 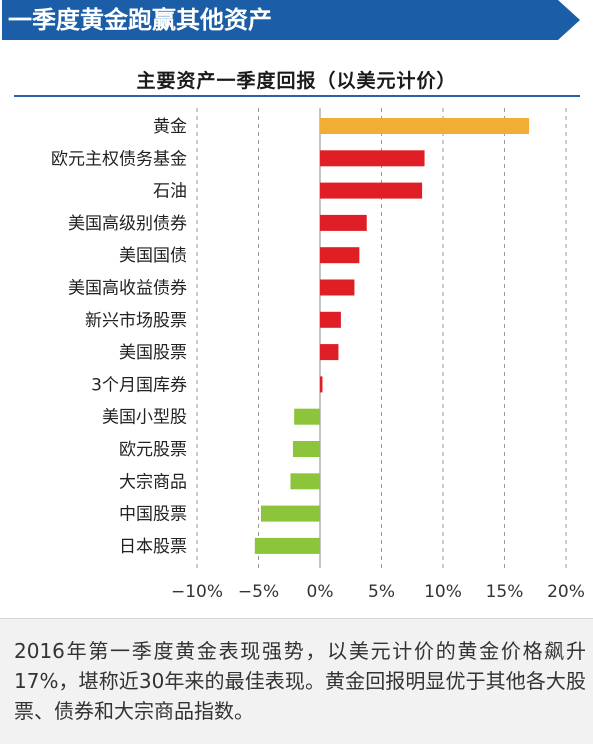 I want to click on category-label: 新兴市场股票, so click(x=136, y=321).